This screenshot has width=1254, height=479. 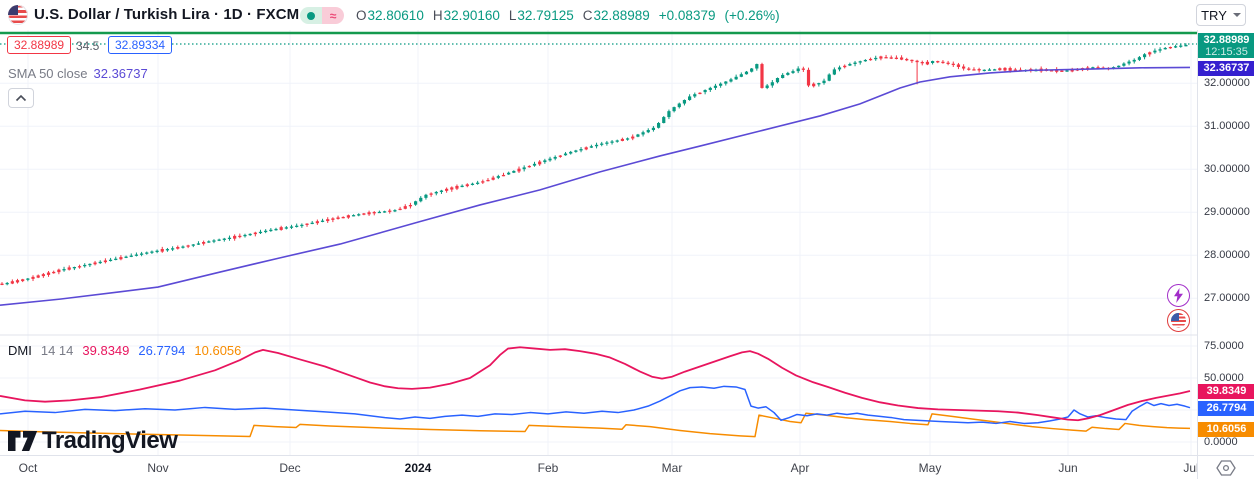 What do you see at coordinates (311, 15) in the screenshot?
I see `market-open-dot-icon` at bounding box center [311, 15].